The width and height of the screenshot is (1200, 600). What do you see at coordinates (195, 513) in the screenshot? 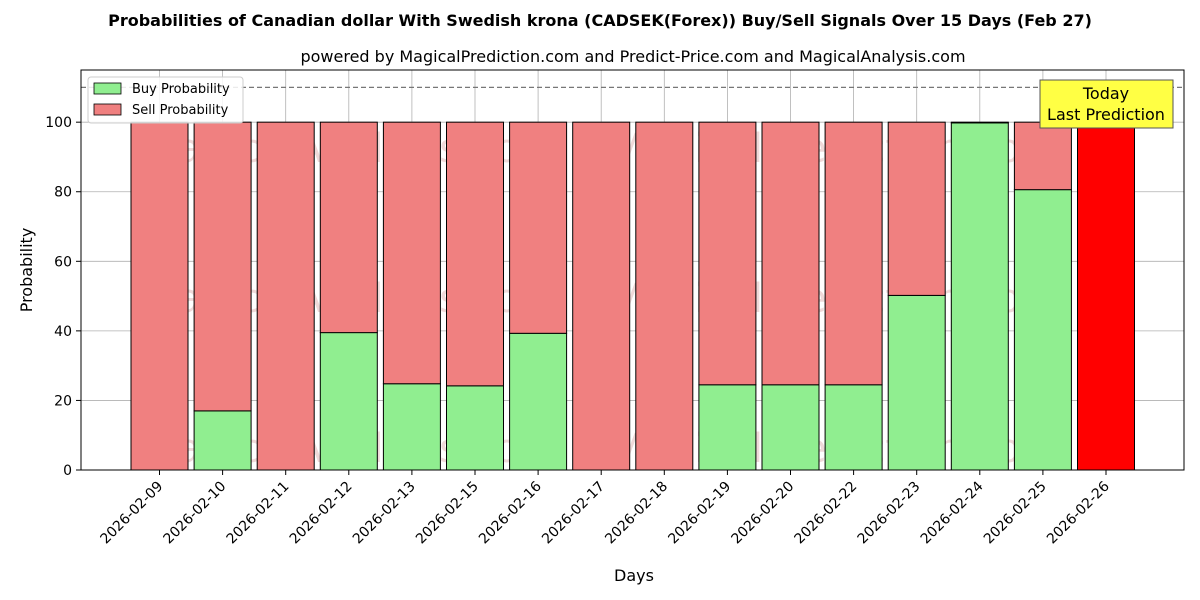
I see `x-tick-label: 2026-02-10` at bounding box center [195, 513].